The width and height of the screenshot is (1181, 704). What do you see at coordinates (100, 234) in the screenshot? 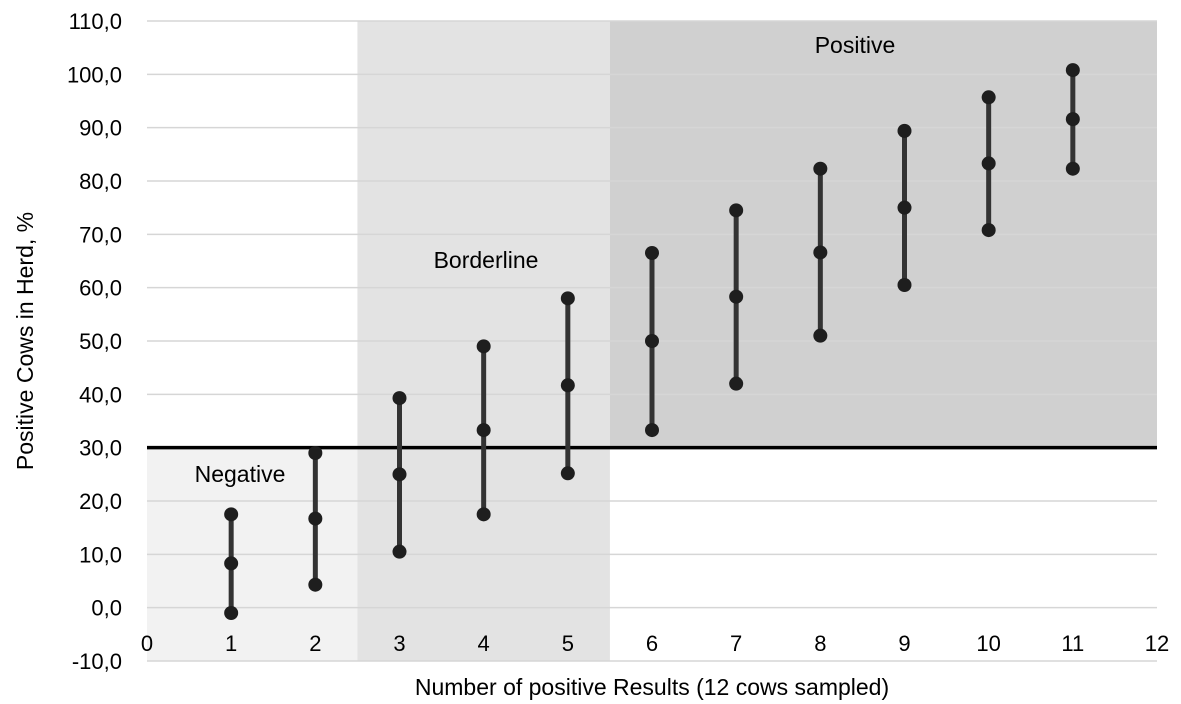
I see `y-tick-label: 70,0` at bounding box center [100, 234].